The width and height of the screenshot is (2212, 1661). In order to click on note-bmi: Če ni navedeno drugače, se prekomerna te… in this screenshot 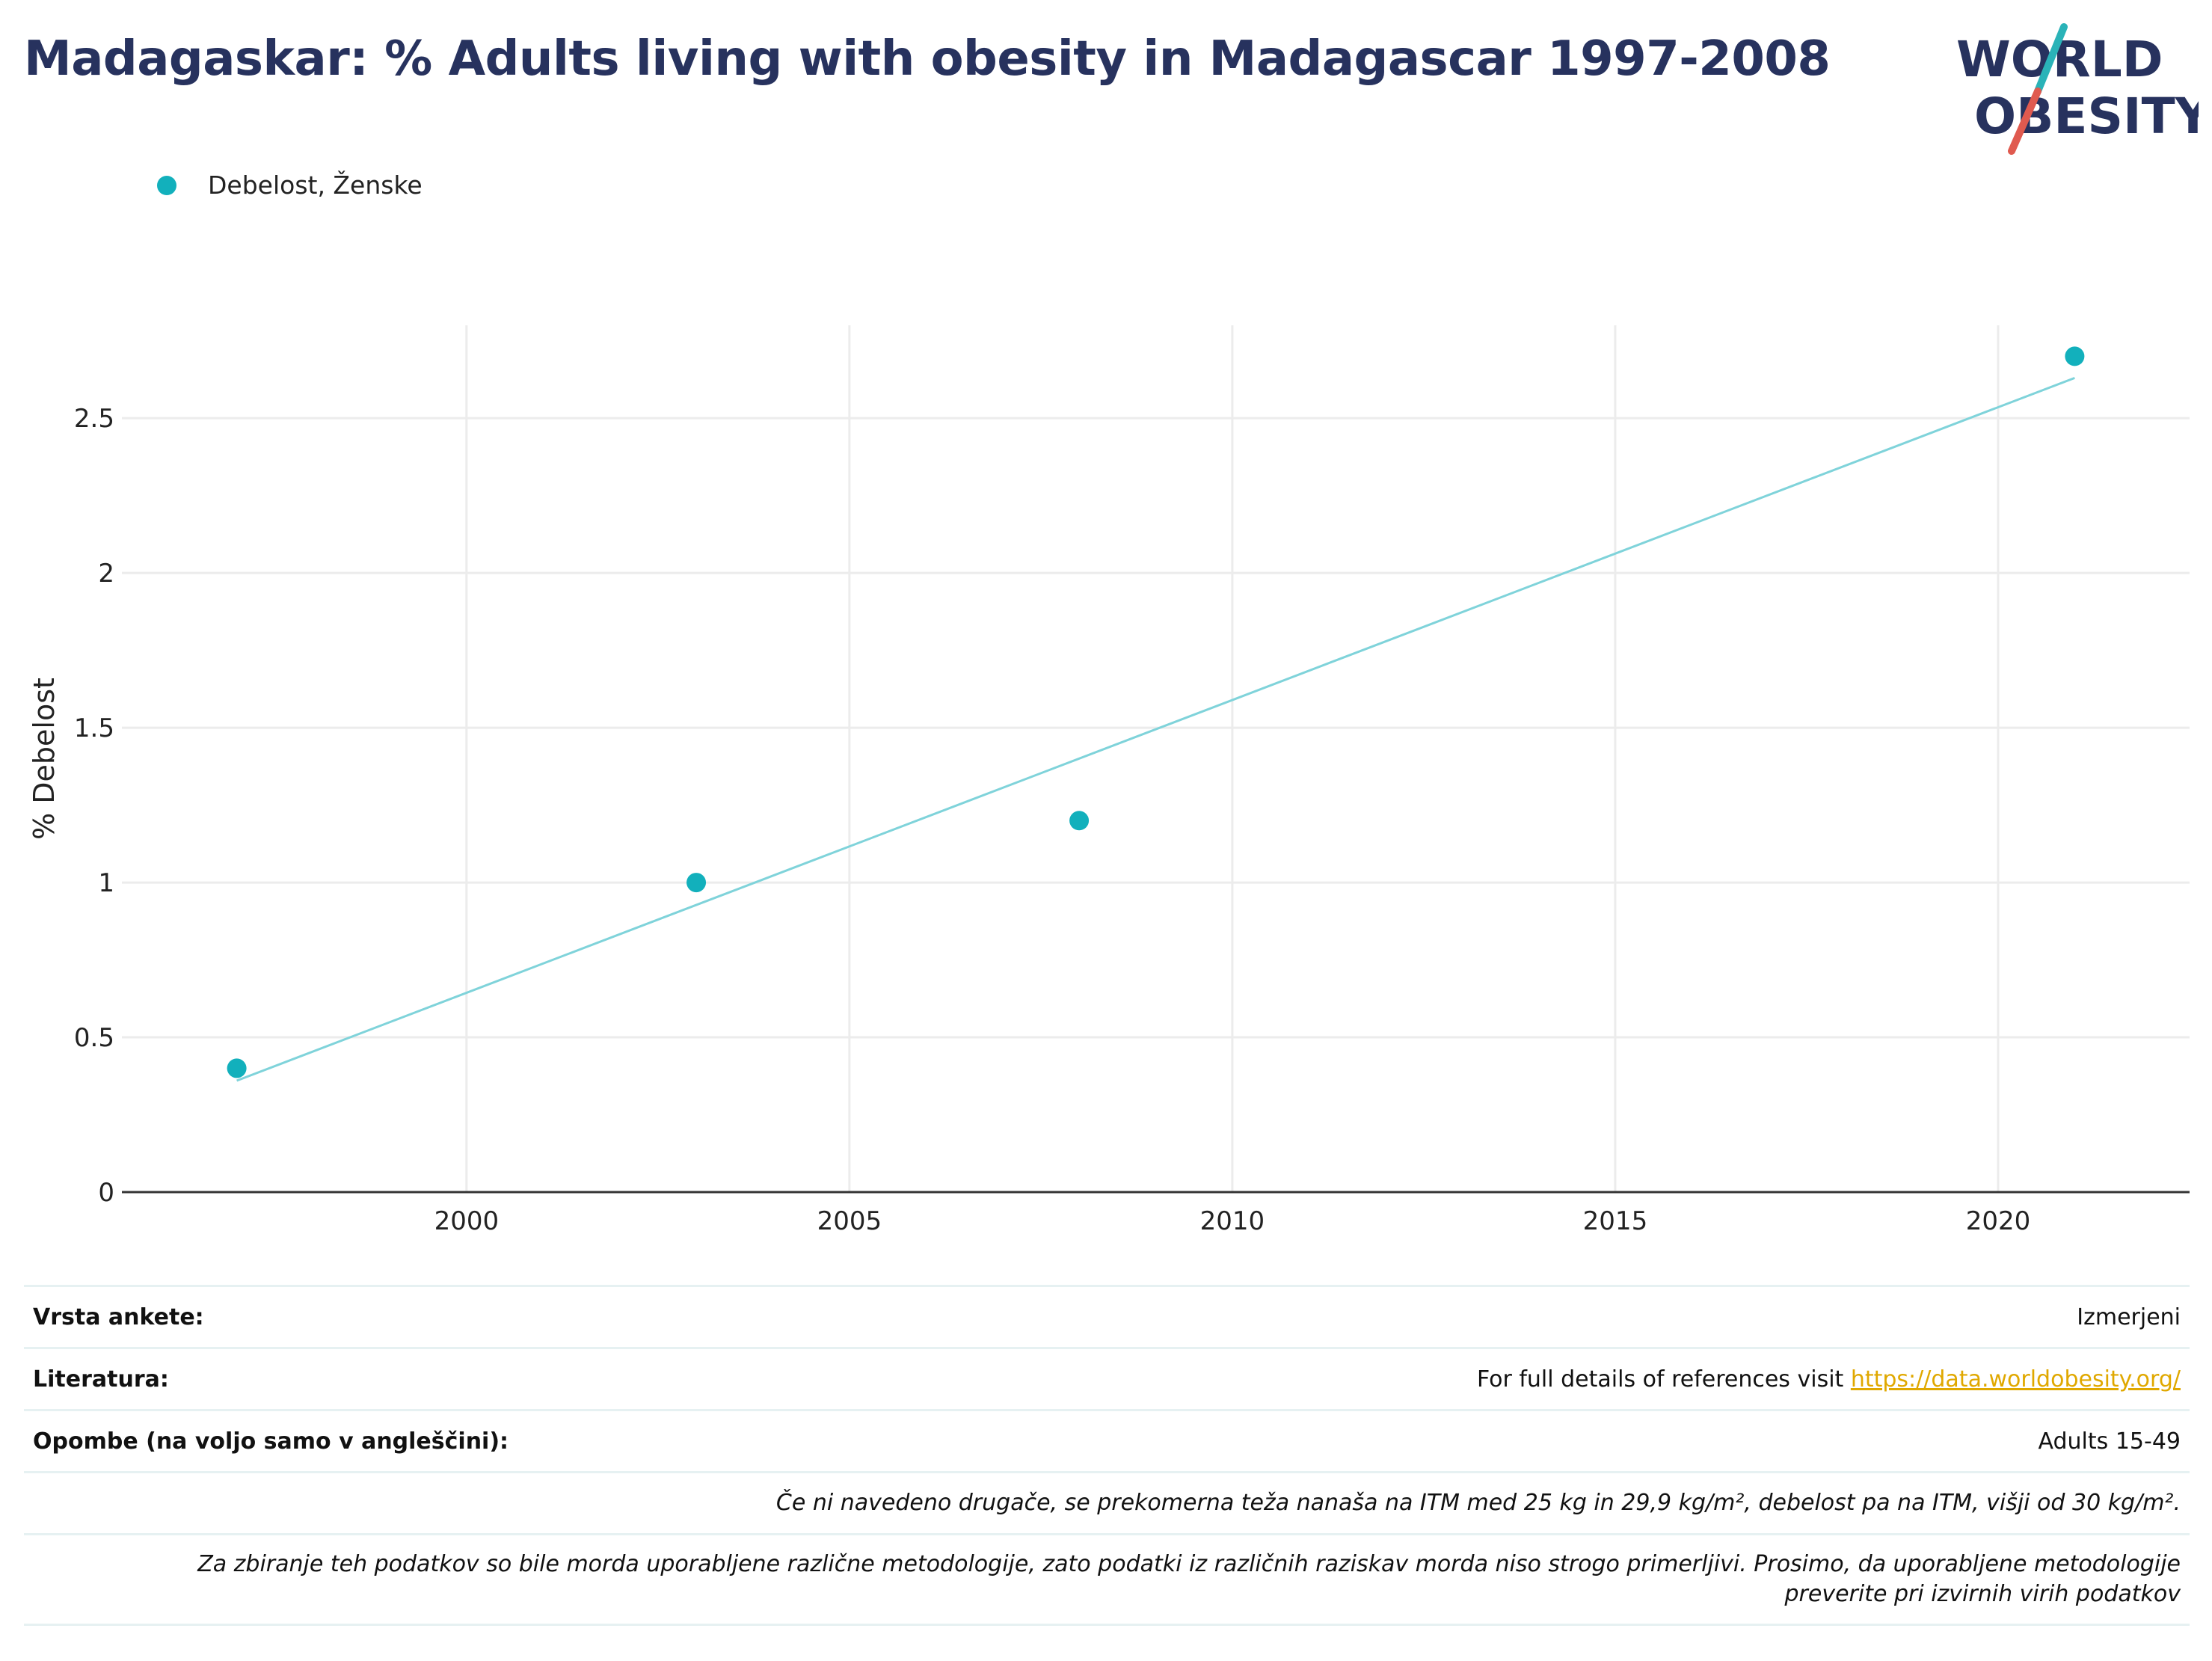, I will do `click(1478, 1503)`.